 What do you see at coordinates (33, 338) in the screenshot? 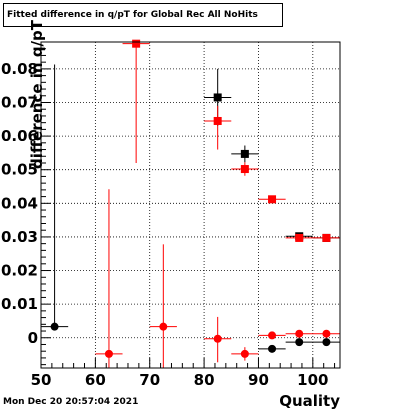
I see `y-tick-label: 0` at bounding box center [33, 338].